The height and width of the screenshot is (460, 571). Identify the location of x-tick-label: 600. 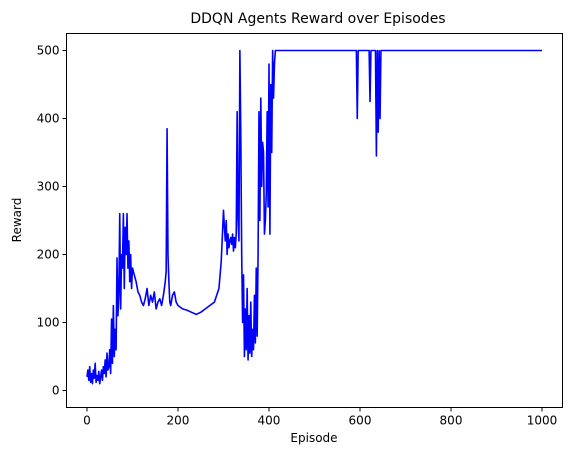
(360, 421).